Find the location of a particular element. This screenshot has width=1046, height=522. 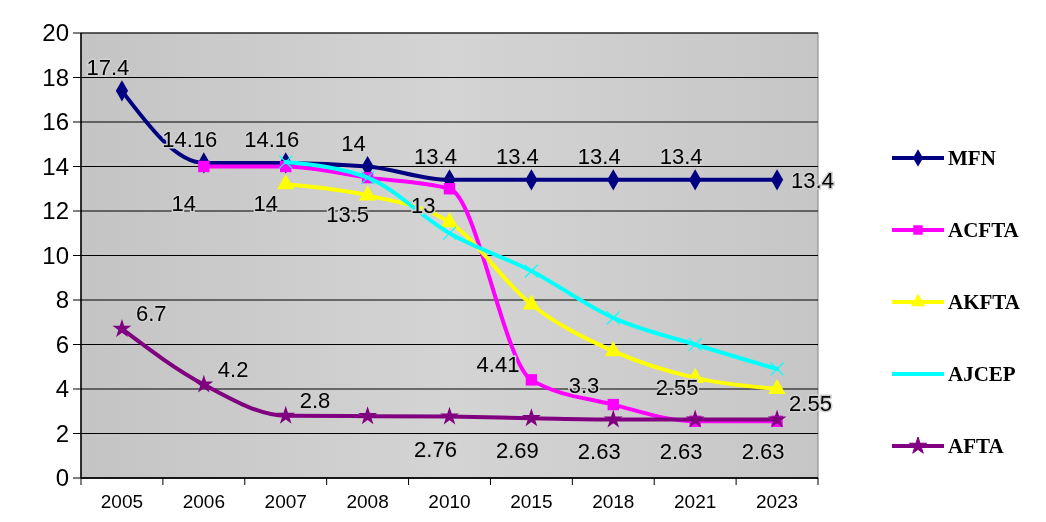

data-label: 13.5 is located at coordinates (348, 214).